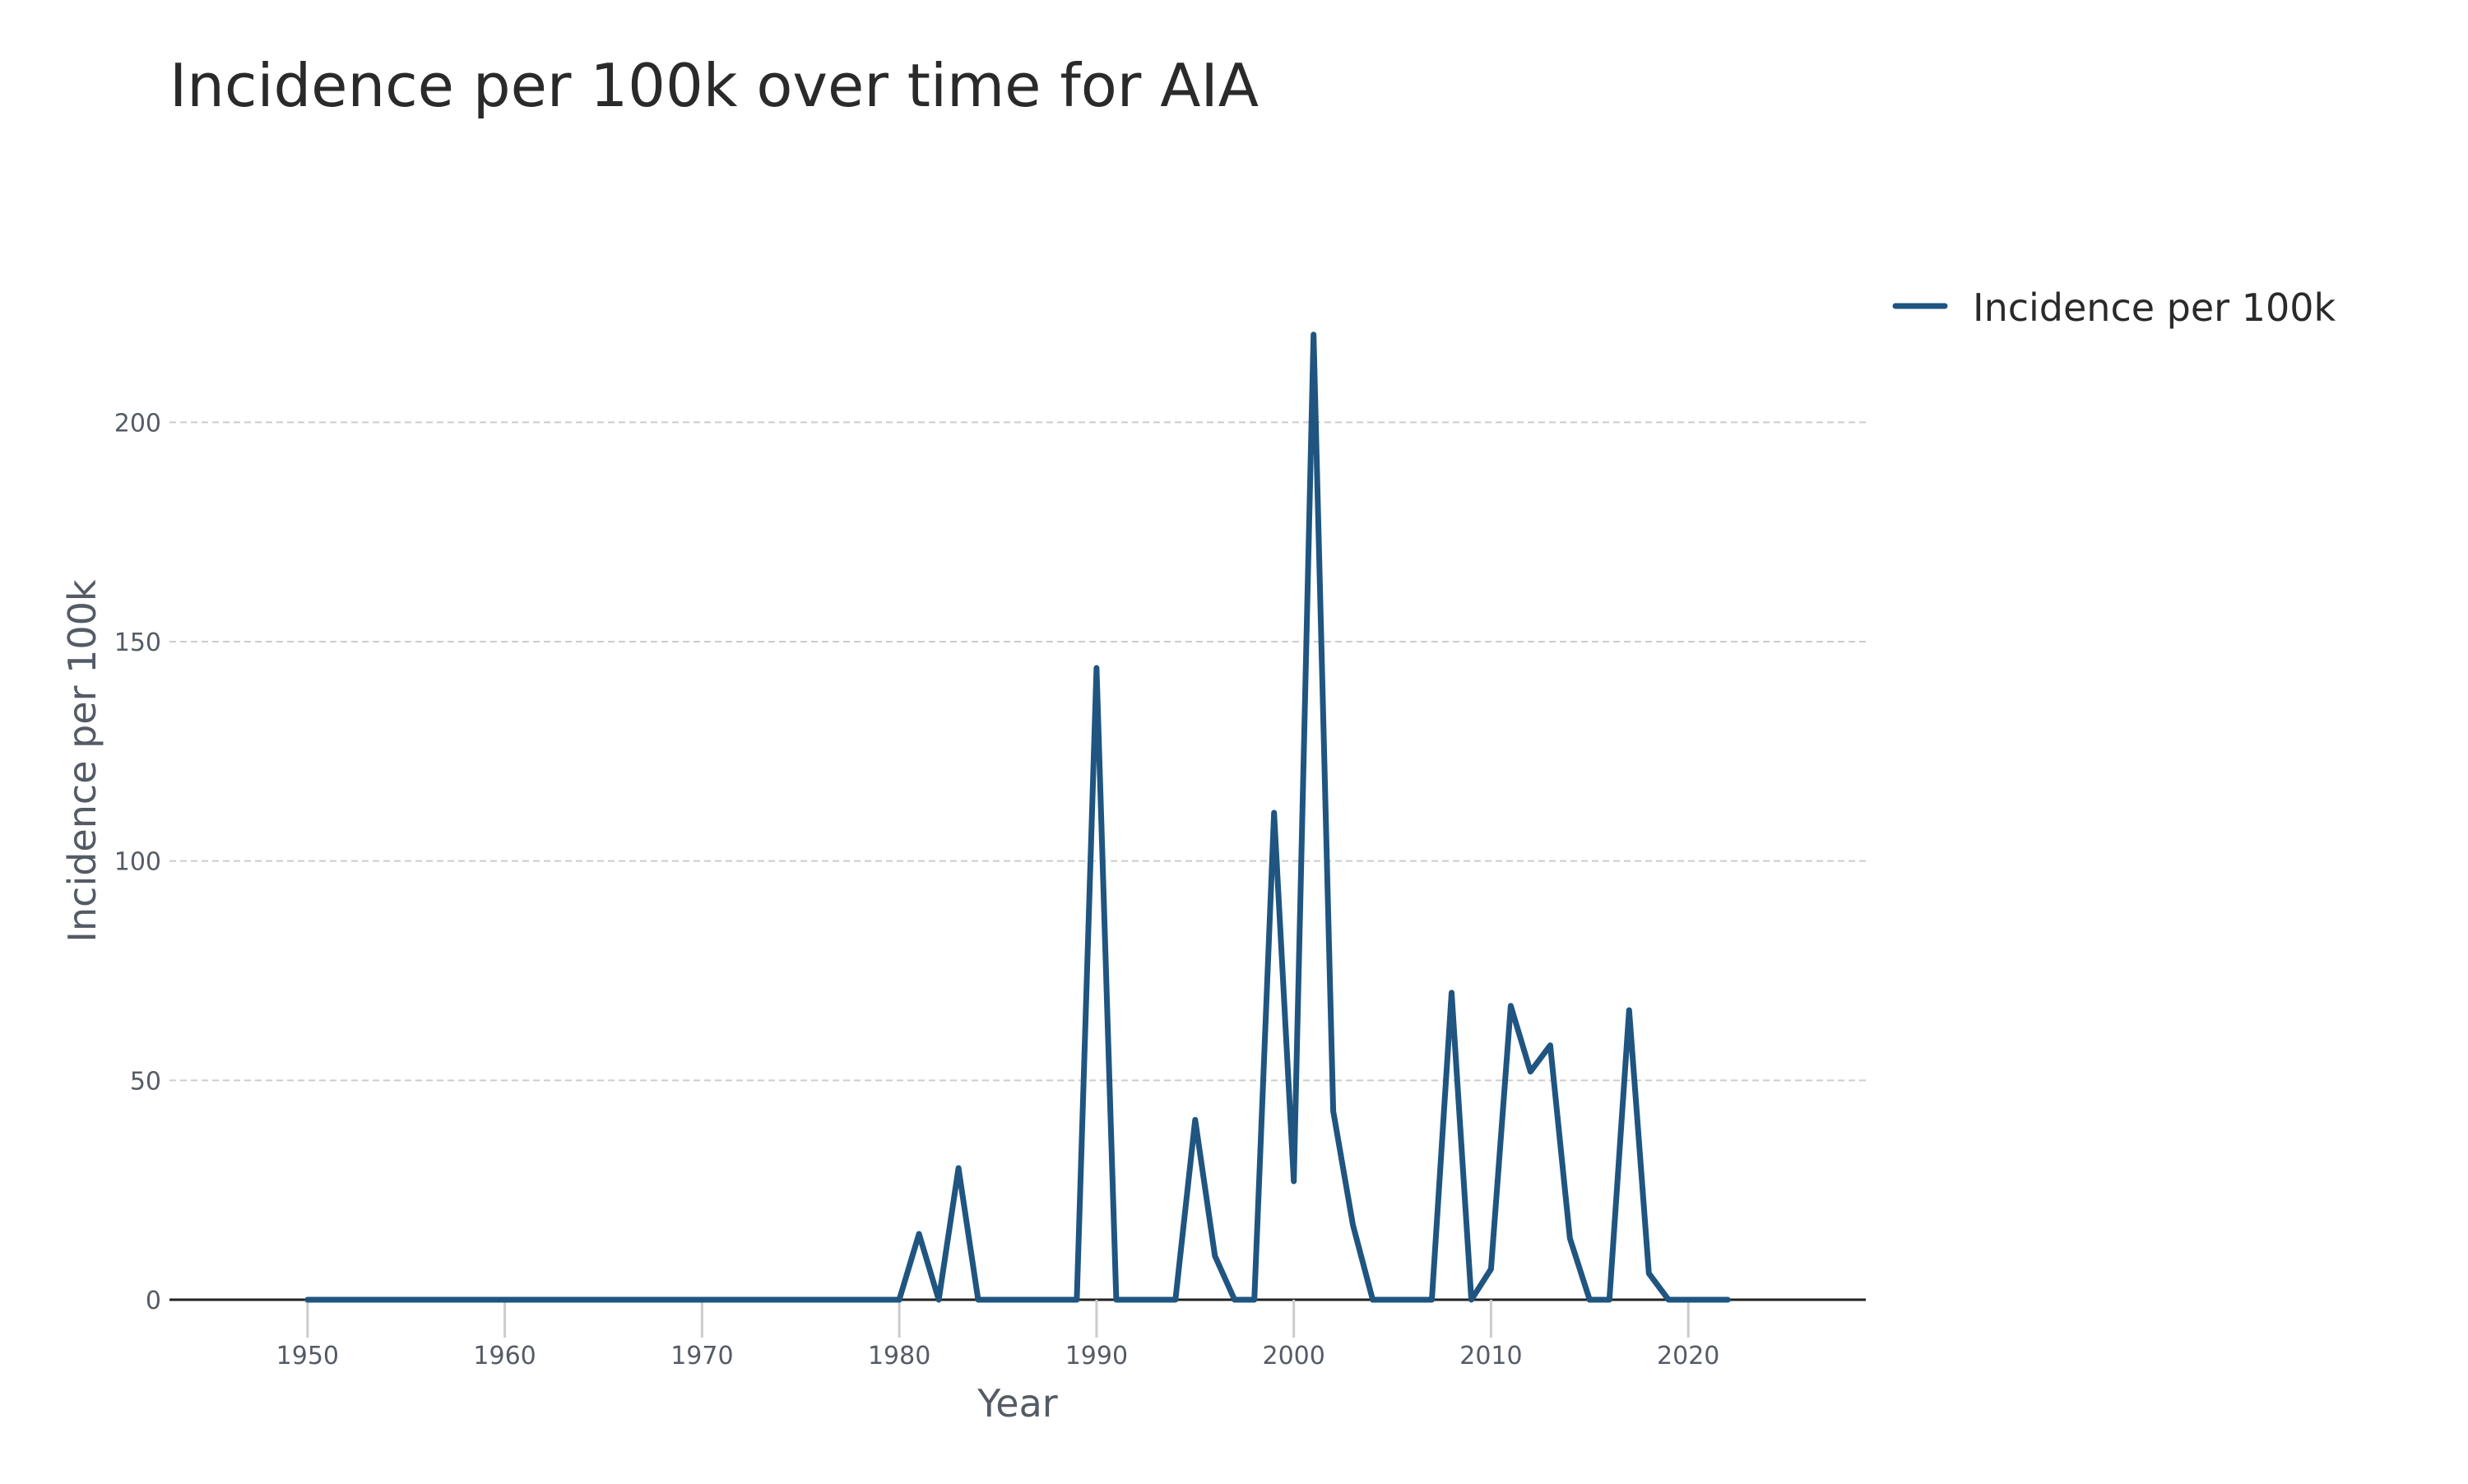 The width and height of the screenshot is (2468, 1484). Describe the element at coordinates (1096, 1356) in the screenshot. I see `x-tick-label: 1990` at that location.